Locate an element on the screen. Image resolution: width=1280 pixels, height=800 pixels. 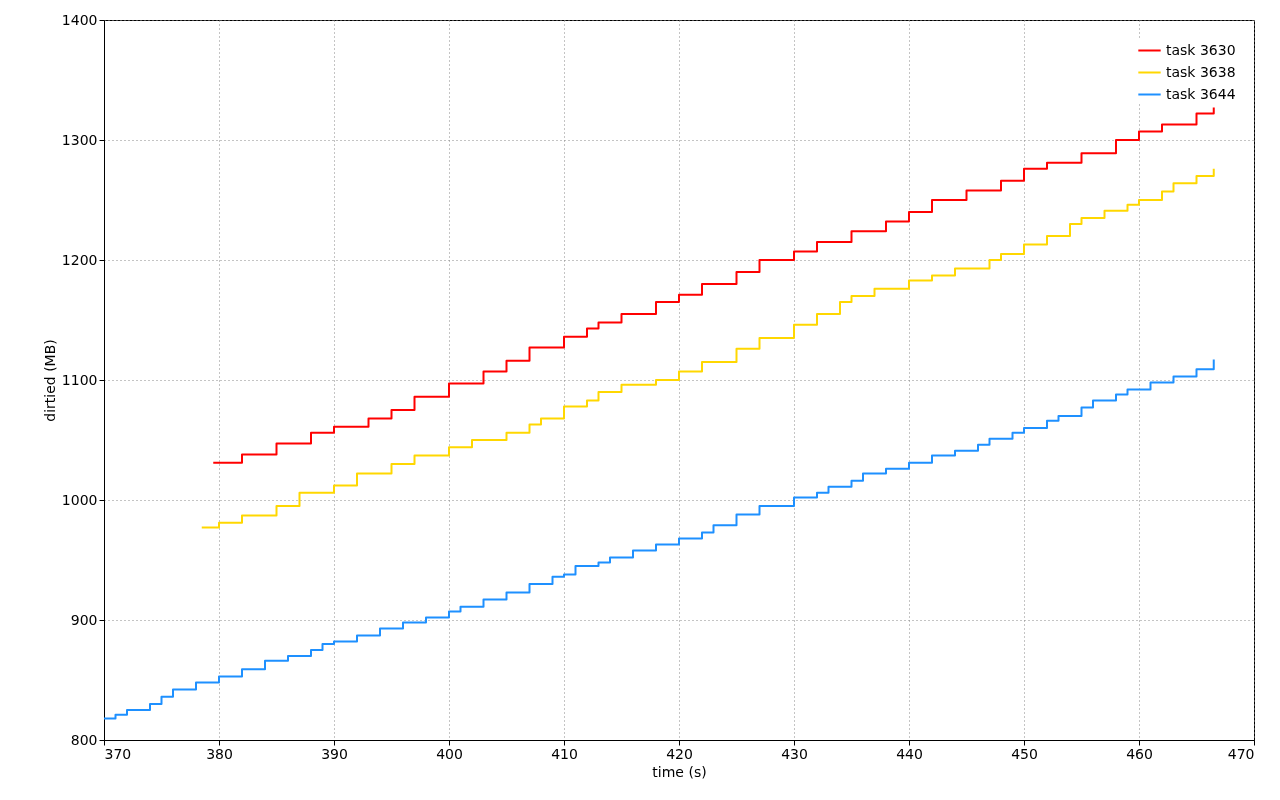
x-tick-label: 440 is located at coordinates (909, 753).